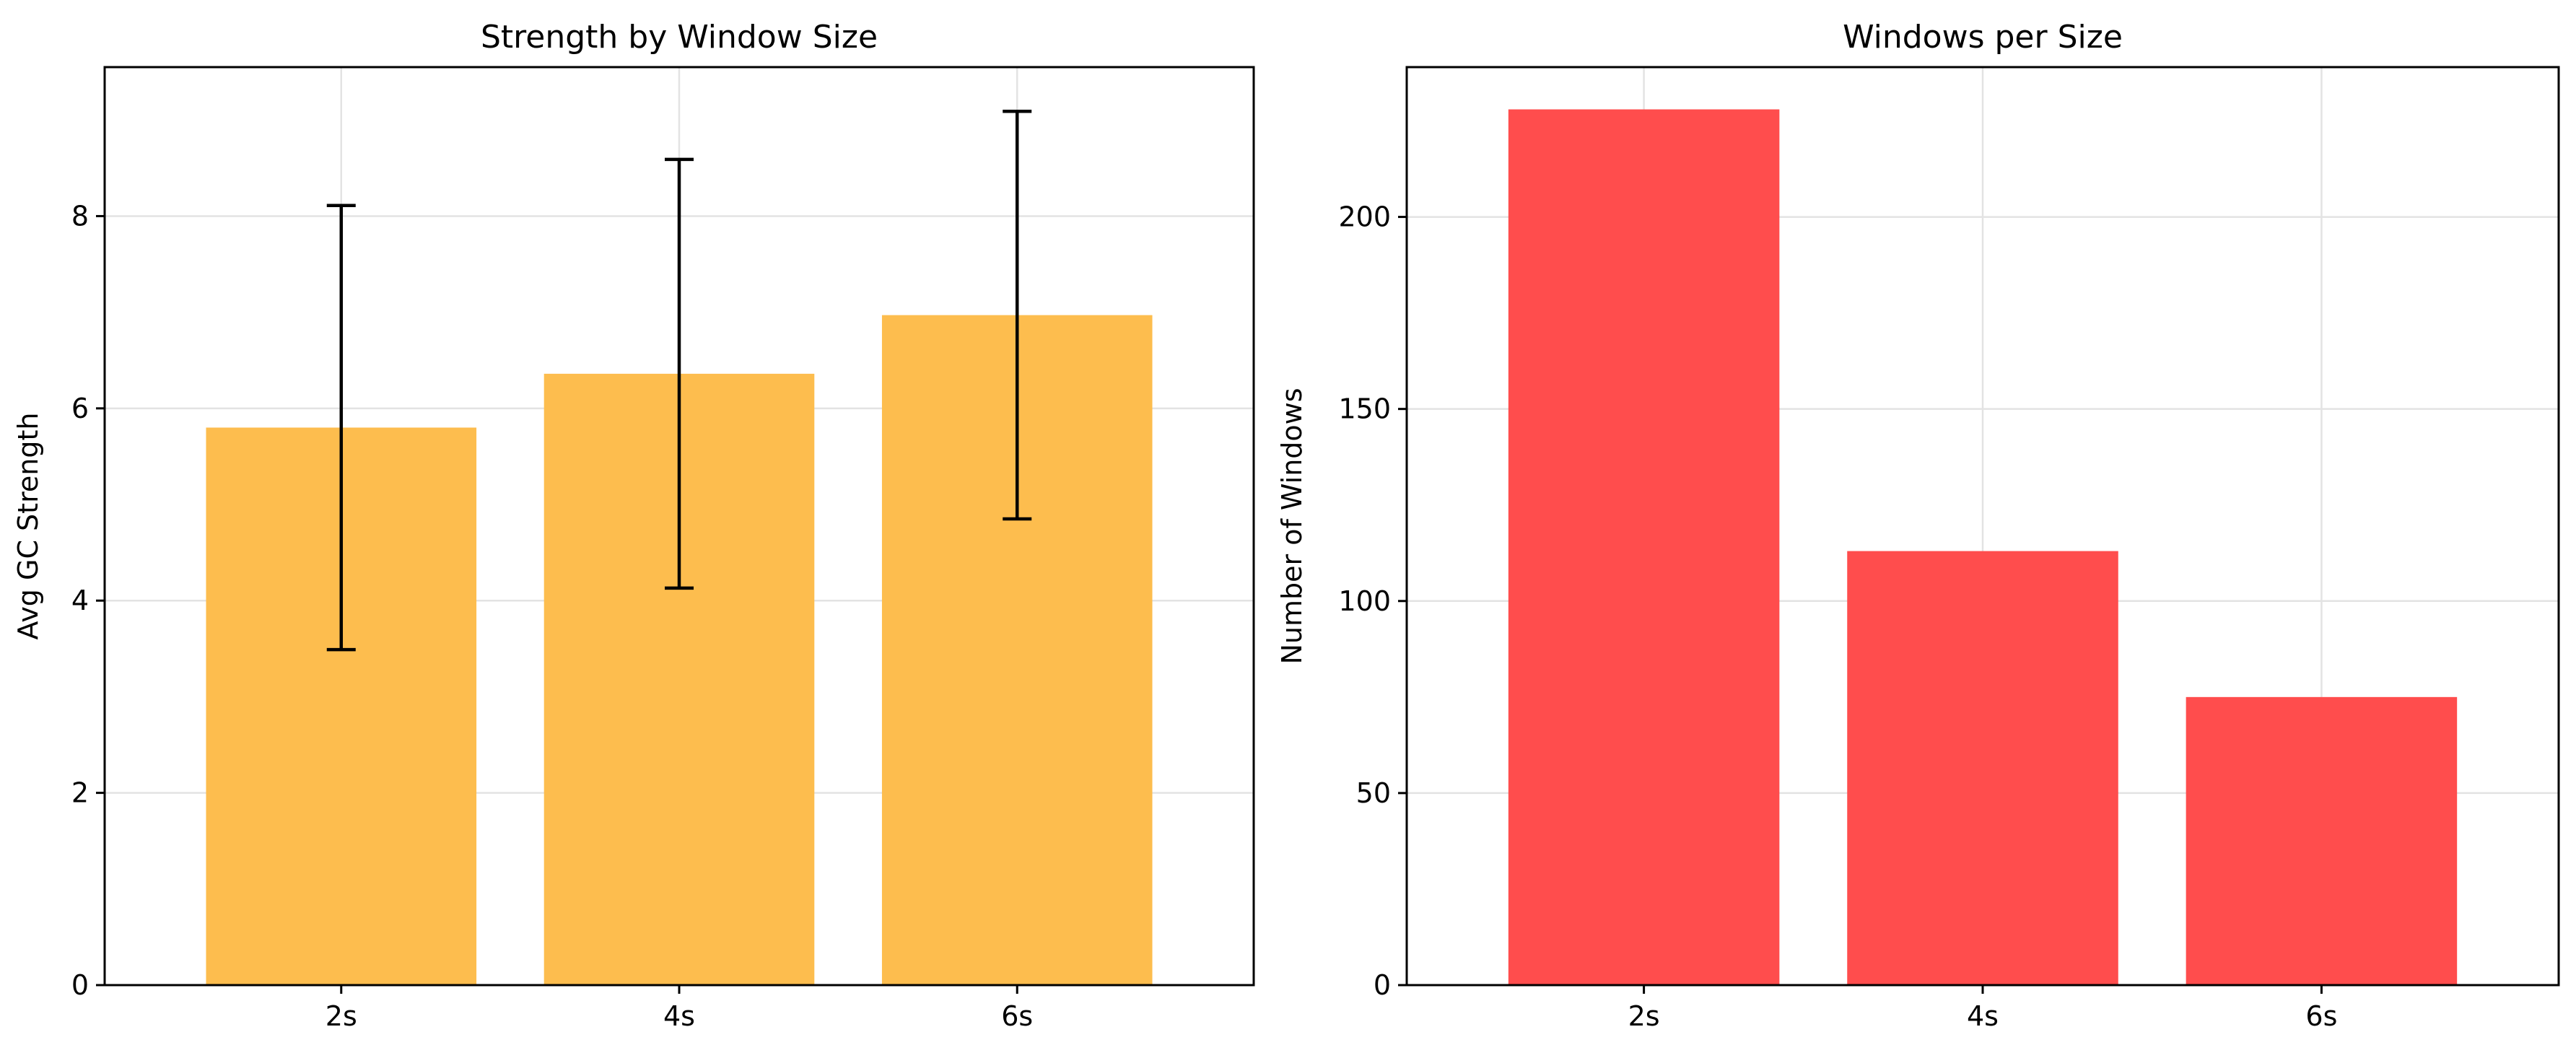 The image size is (2576, 1058). Describe the element at coordinates (28, 526) in the screenshot. I see `y-axis-label: Avg GC Strength` at that location.